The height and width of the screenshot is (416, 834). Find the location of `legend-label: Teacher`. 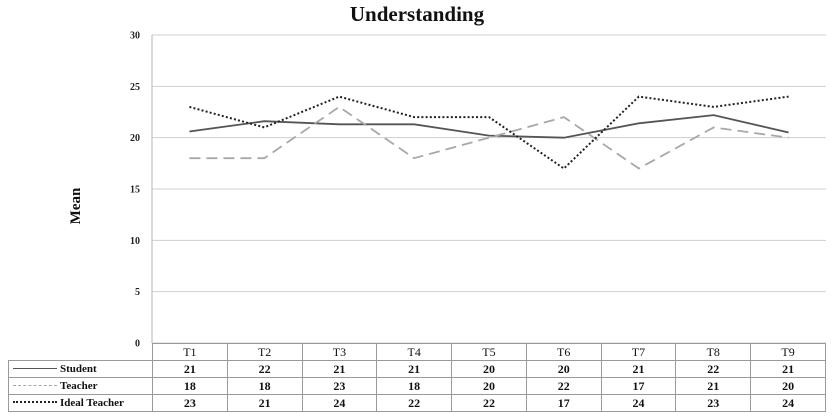

legend-label: Teacher is located at coordinates (79, 386).